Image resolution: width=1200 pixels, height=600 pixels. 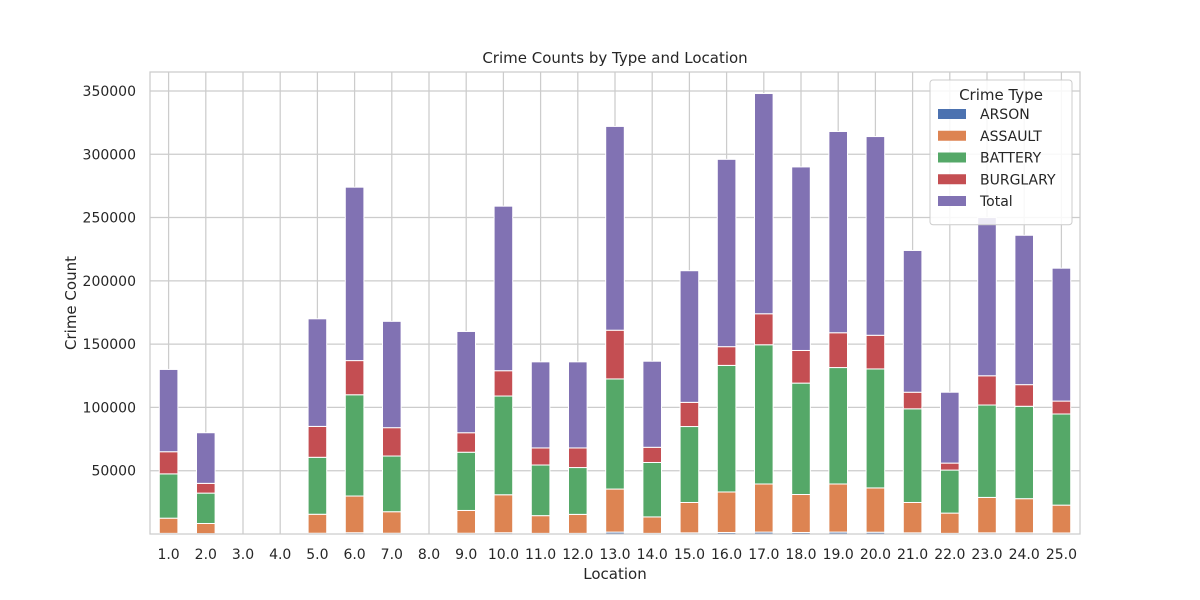 What do you see at coordinates (1024, 555) in the screenshot?
I see `x-tick-label: 24.0` at bounding box center [1024, 555].